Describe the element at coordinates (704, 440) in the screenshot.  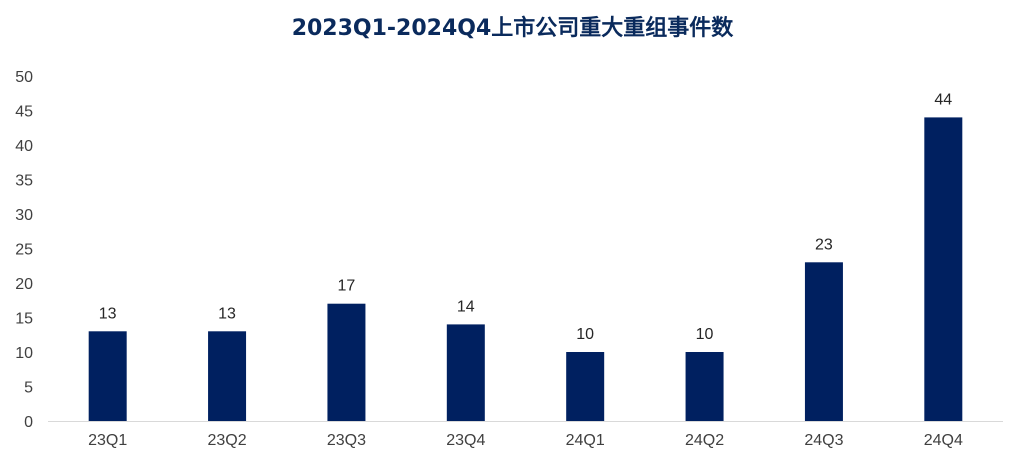
I see `x-tick-label: 24Q2` at that location.